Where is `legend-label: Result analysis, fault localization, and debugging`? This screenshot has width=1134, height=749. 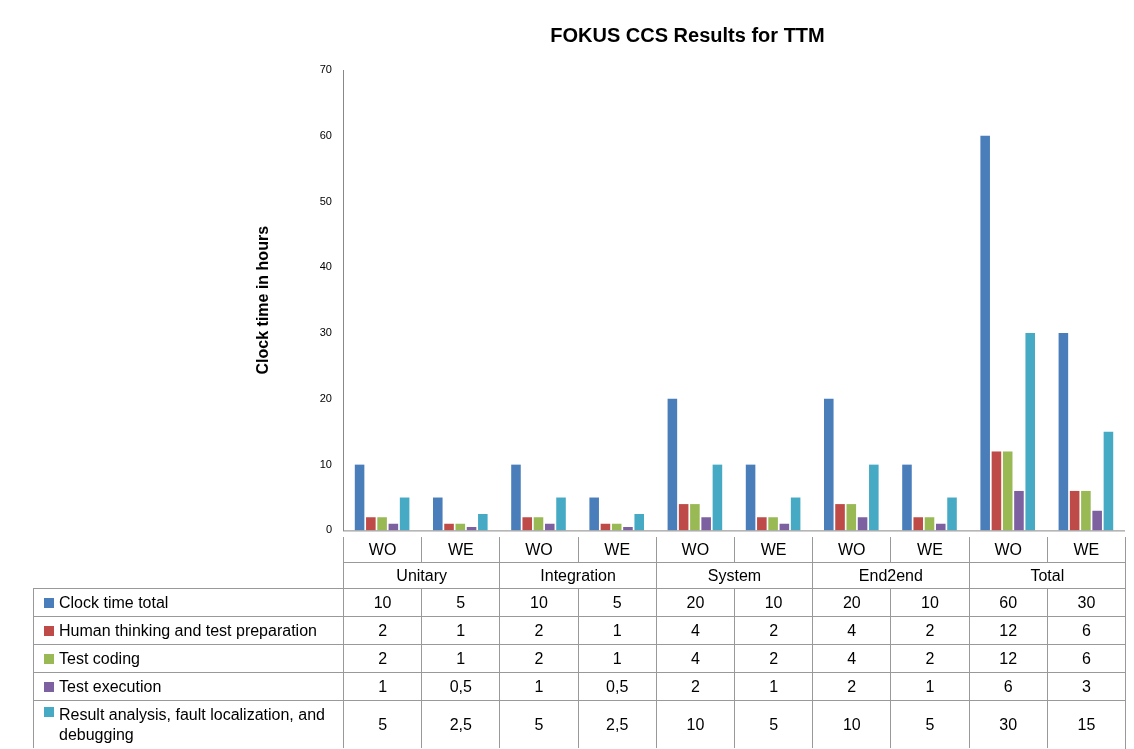 legend-label: Result analysis, fault localization, and debugging is located at coordinates (192, 724).